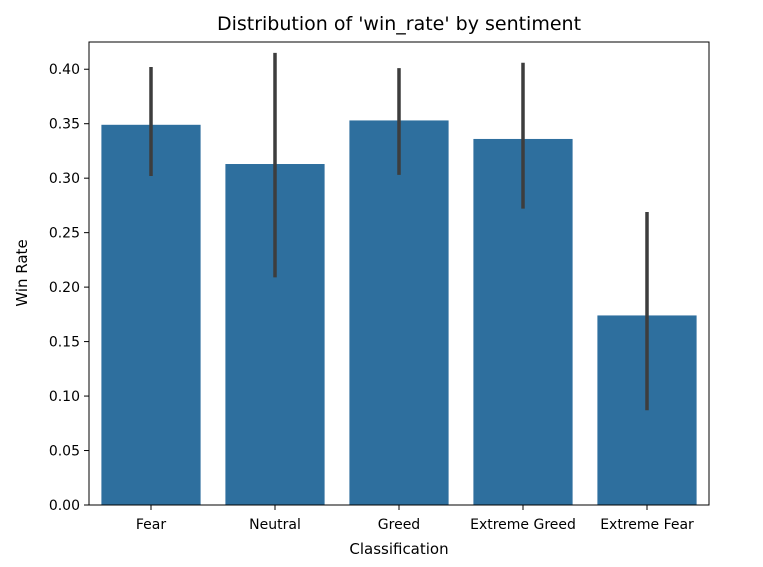  Describe the element at coordinates (399, 525) in the screenshot. I see `x-tick-label: Greed` at that location.